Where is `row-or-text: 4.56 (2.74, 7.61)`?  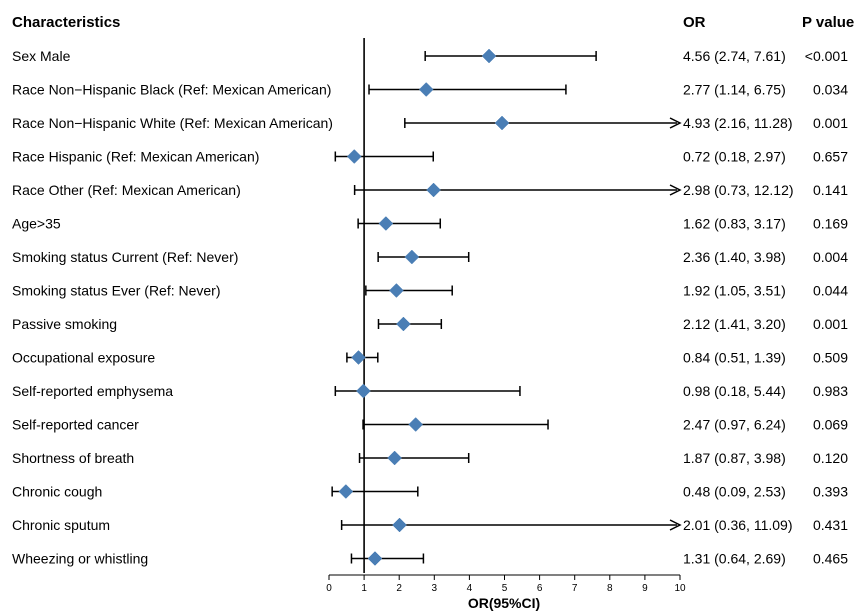
row-or-text: 4.56 (2.74, 7.61) is located at coordinates (734, 56).